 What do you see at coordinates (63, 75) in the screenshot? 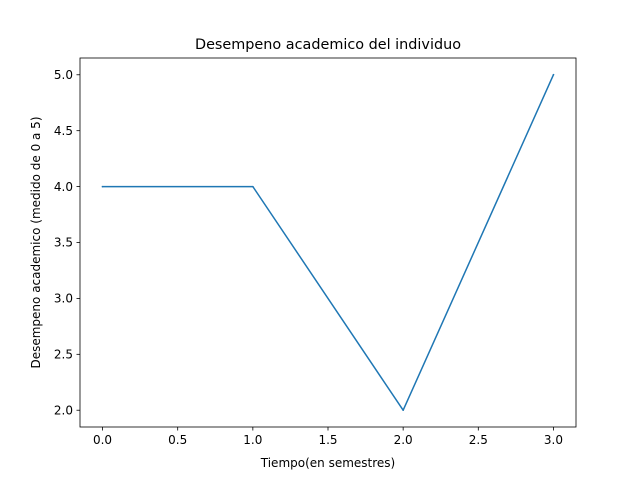
I see `y-tick-label: 5.0` at bounding box center [63, 75].